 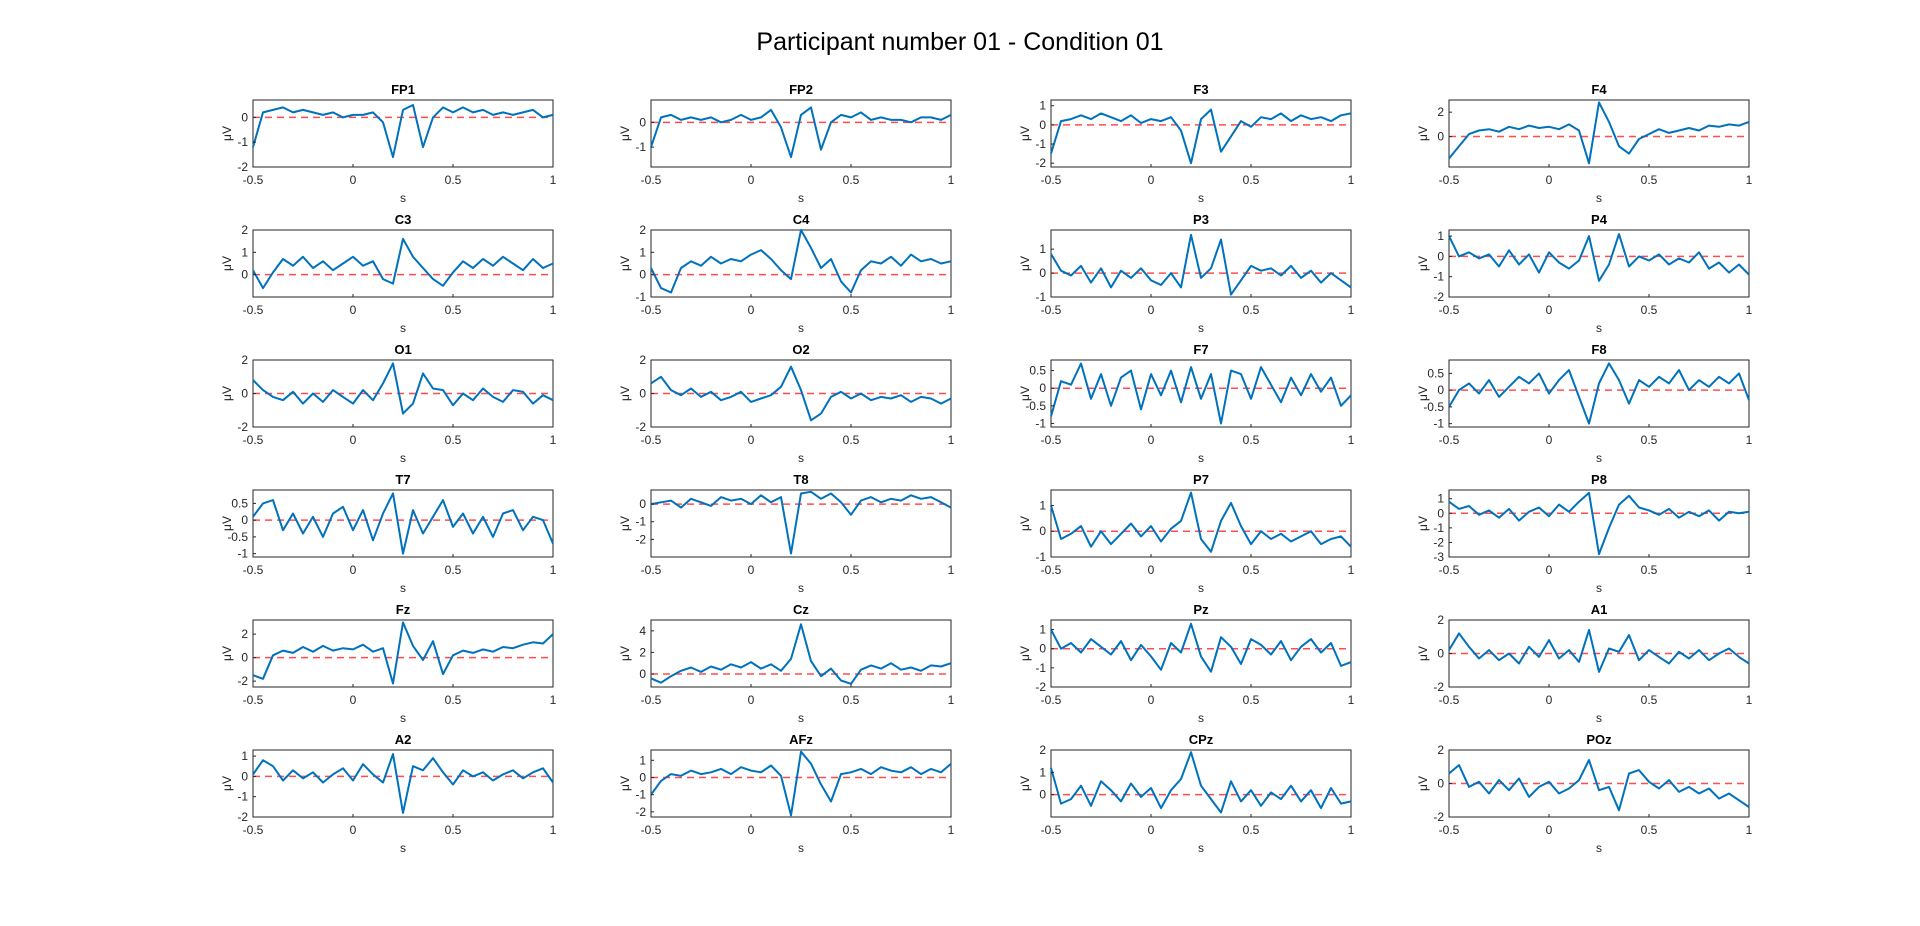 What do you see at coordinates (800, 479) in the screenshot?
I see `subplot-title: T8` at bounding box center [800, 479].